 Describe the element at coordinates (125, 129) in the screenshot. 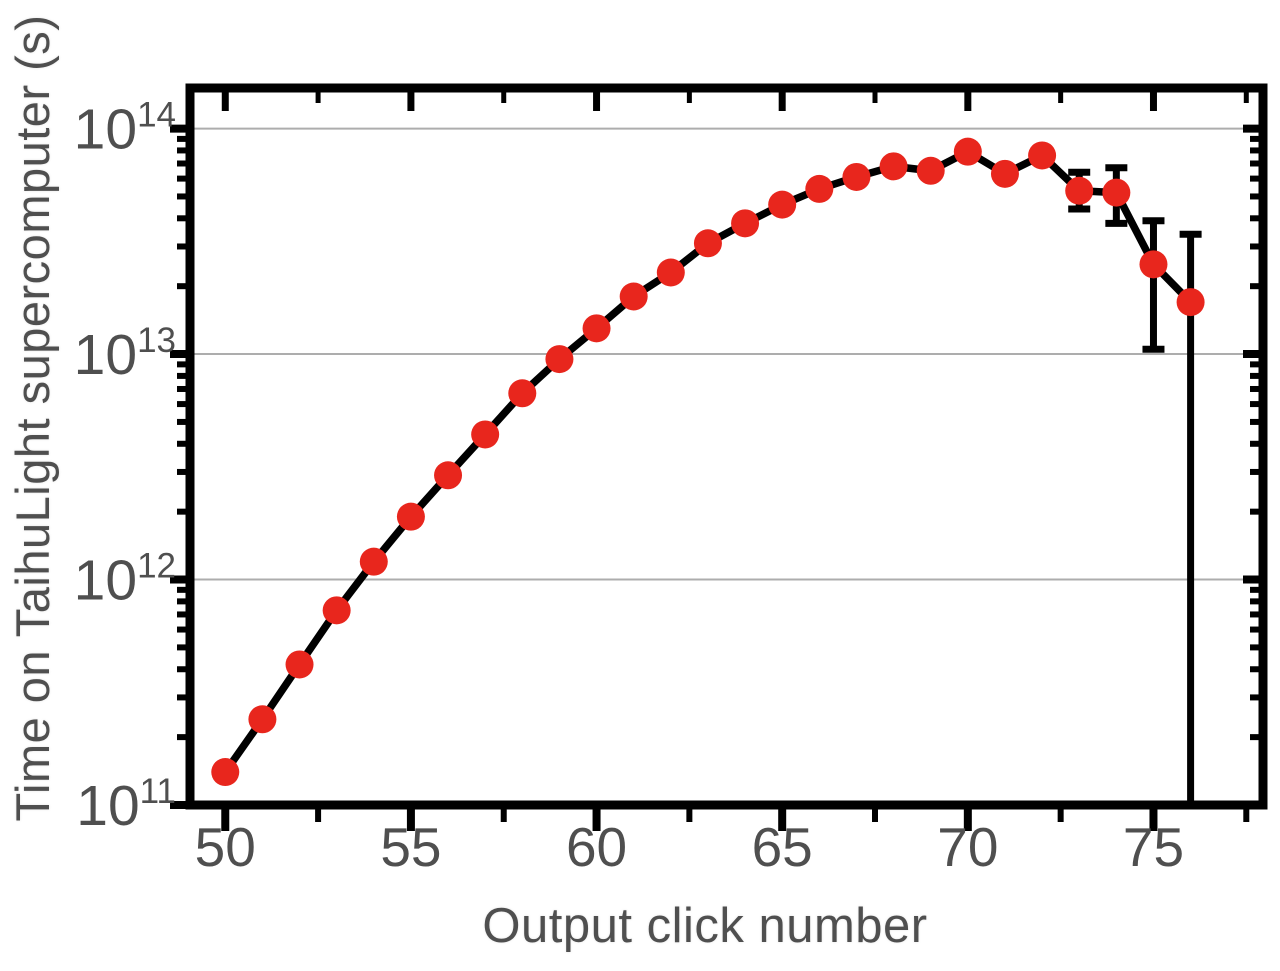

I see `y-tick-label: 1014` at that location.